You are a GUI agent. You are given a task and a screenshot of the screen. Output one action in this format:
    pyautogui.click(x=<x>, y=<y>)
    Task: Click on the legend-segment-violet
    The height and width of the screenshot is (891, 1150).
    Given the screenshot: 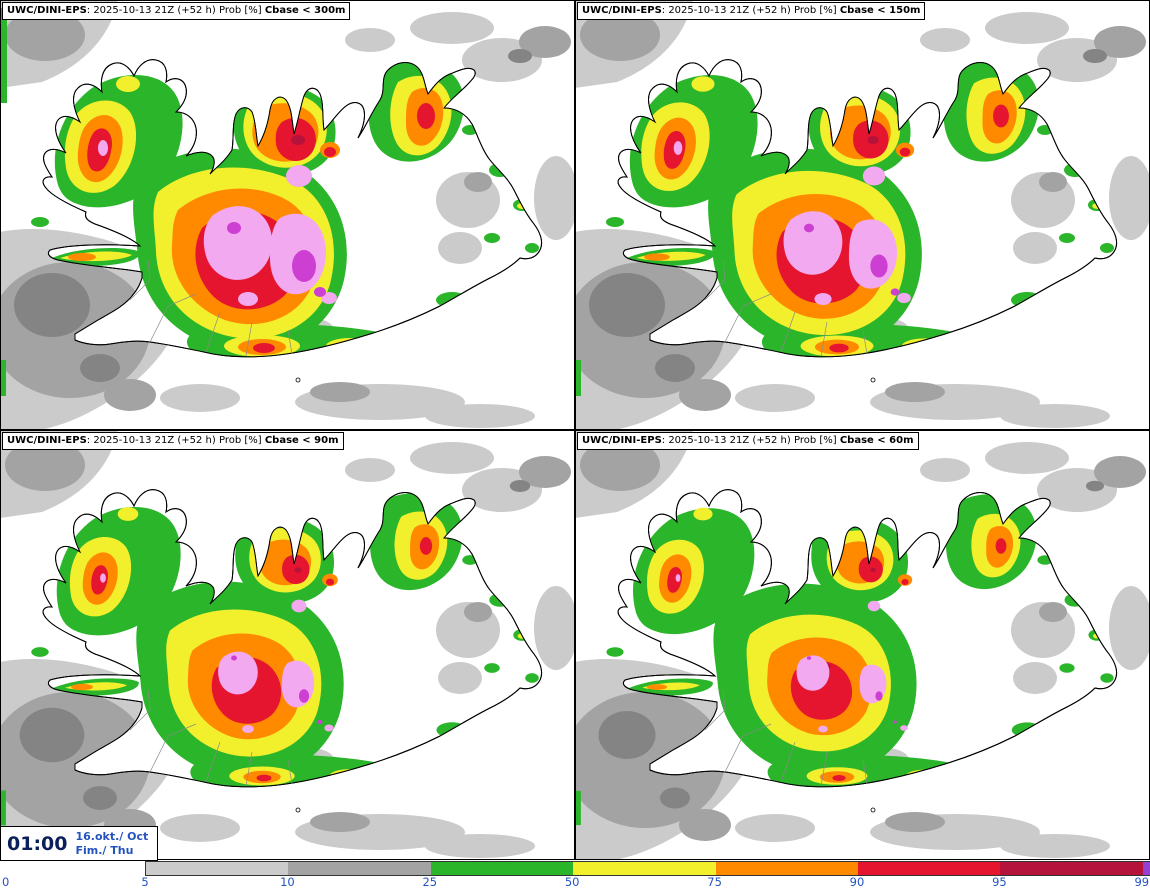 What is the action you would take?
    pyautogui.click(x=1146, y=868)
    